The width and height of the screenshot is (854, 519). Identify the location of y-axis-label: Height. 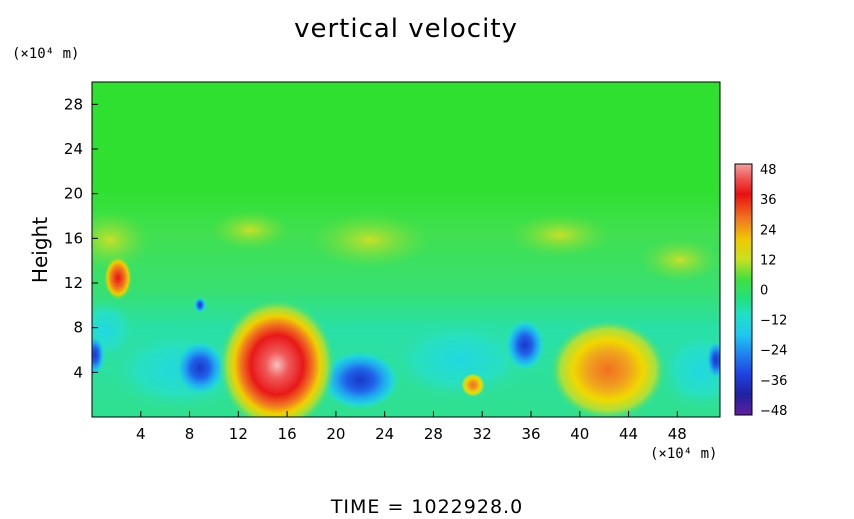
(40, 250).